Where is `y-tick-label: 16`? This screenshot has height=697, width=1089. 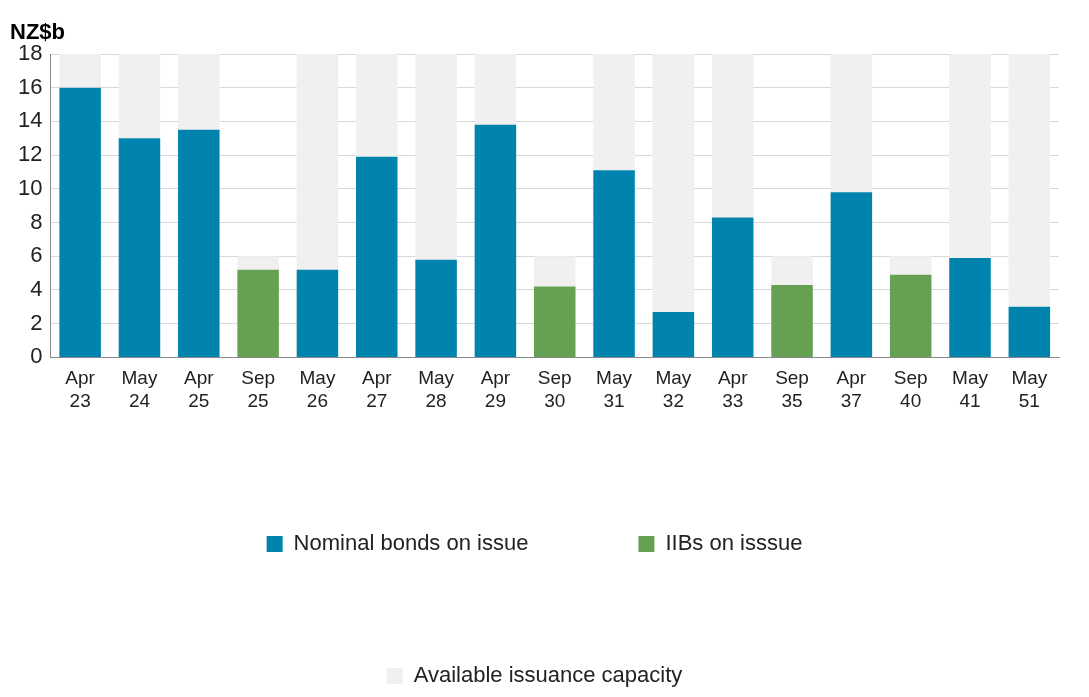 y-tick-label: 16 is located at coordinates (30, 86).